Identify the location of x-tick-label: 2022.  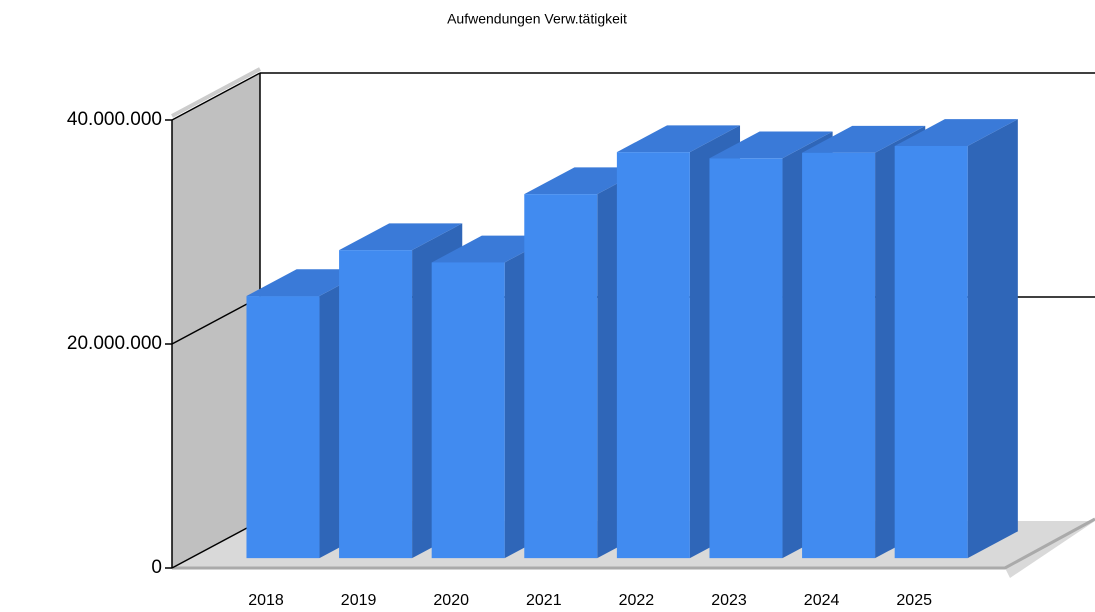
(637, 600).